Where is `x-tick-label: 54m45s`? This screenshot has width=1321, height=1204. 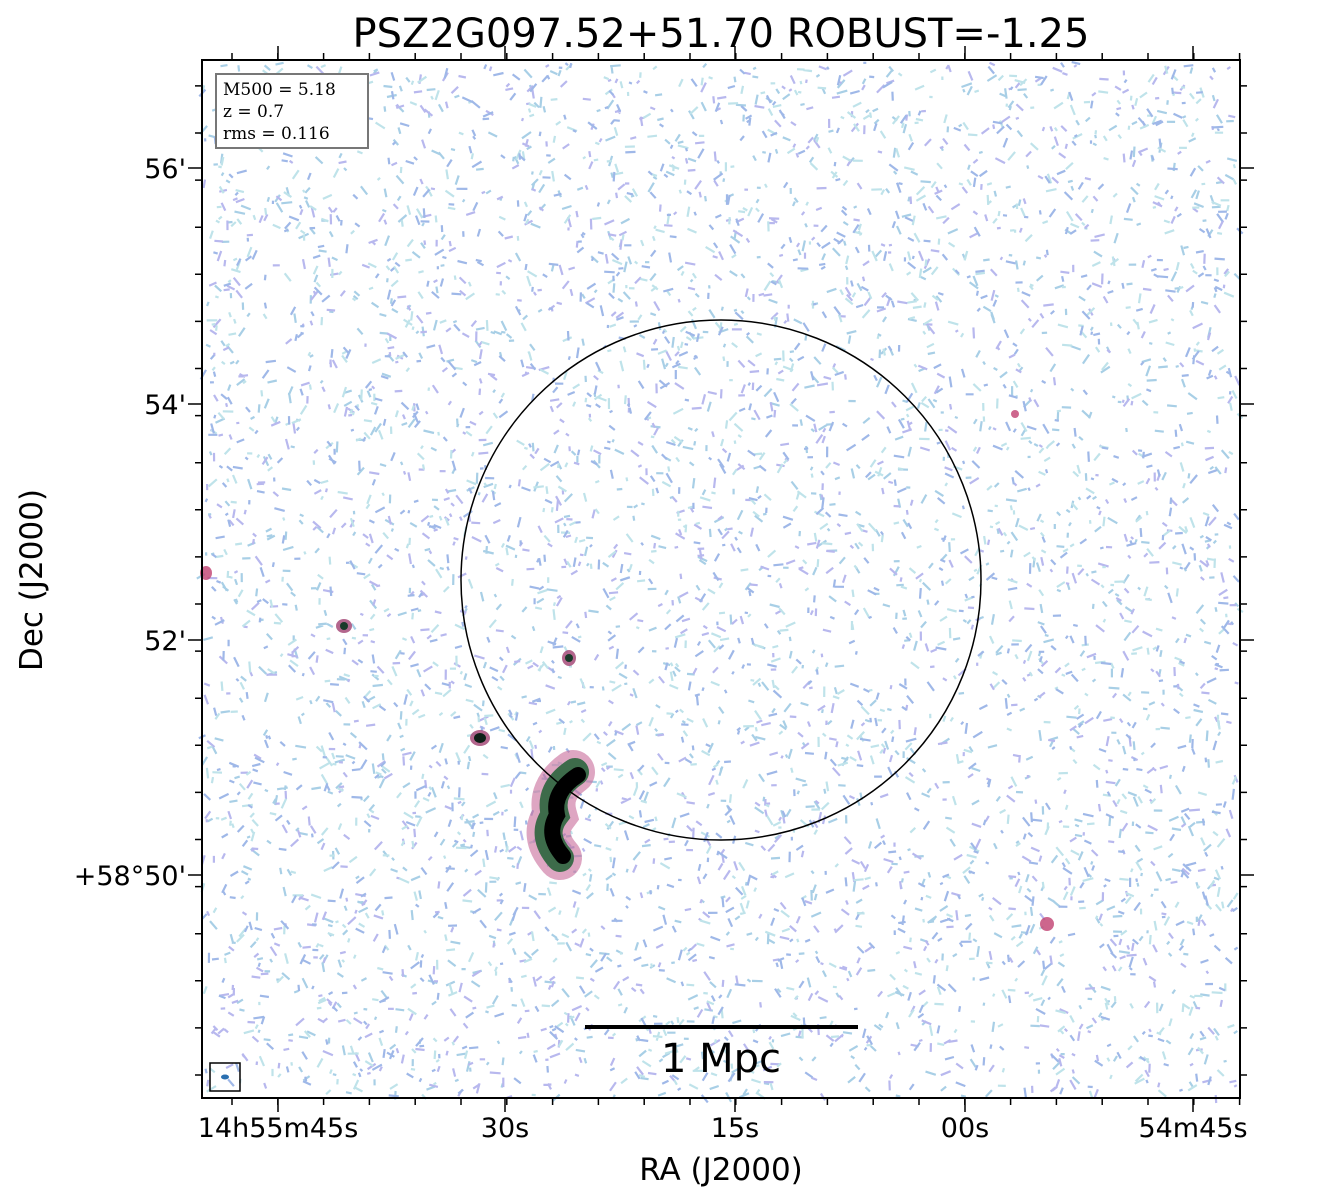 x-tick-label: 54m45s is located at coordinates (1192, 1128).